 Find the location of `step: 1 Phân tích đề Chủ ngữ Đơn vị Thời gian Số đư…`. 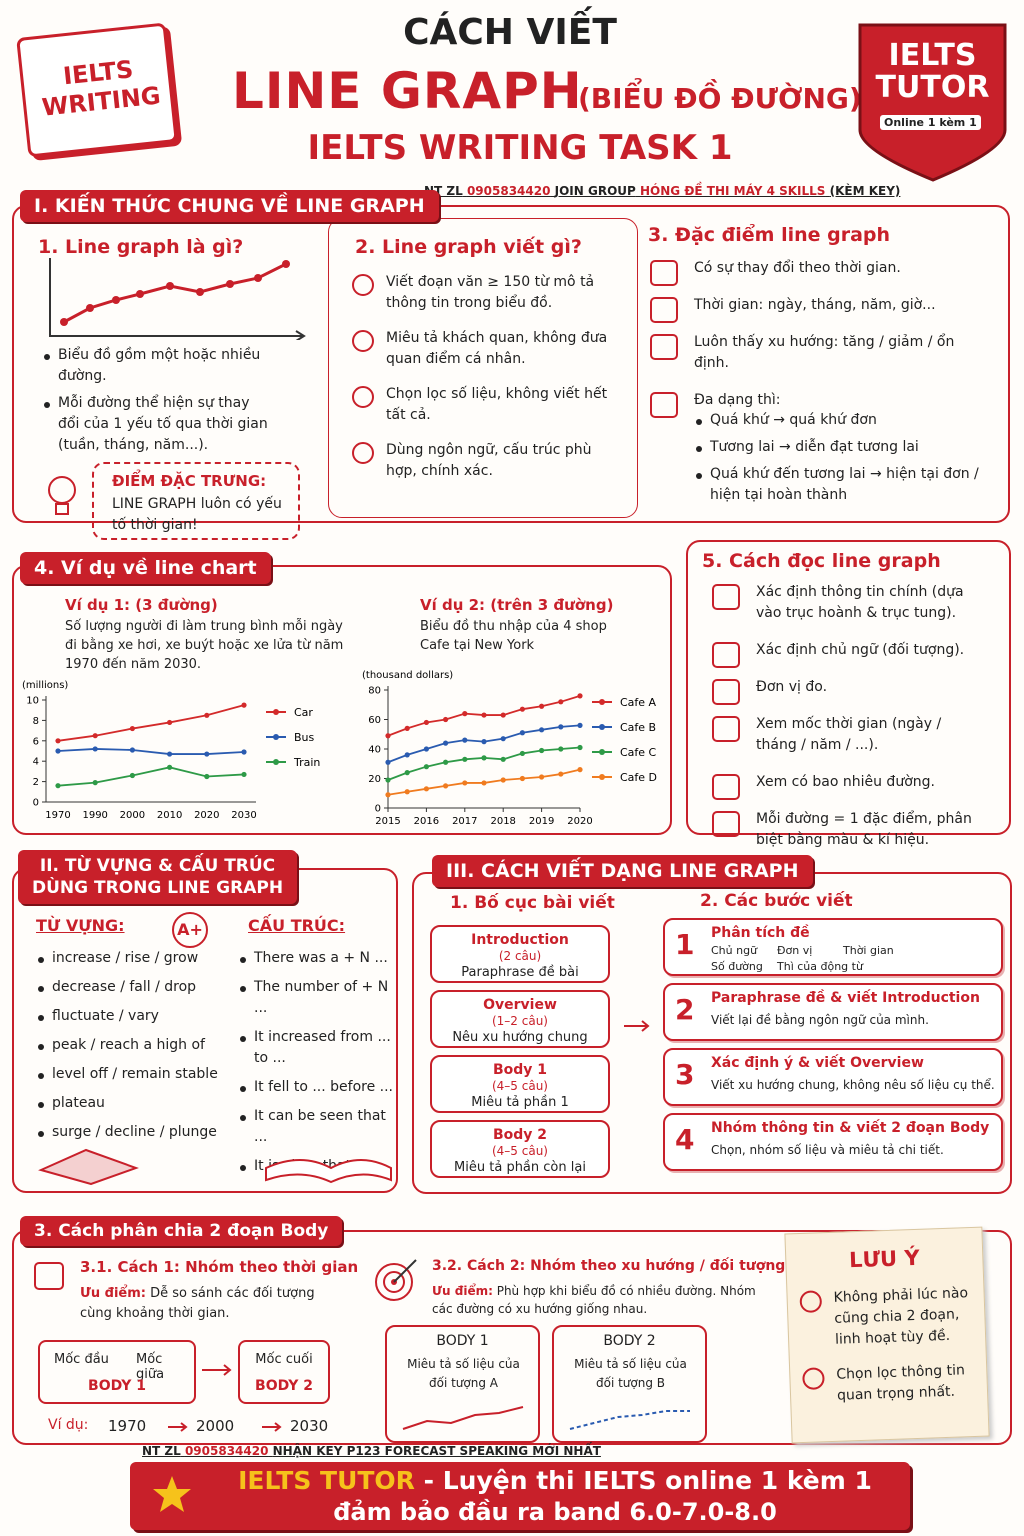

step: 1 Phân tích đề Chủ ngữ Đơn vị Thời gian Số đư… is located at coordinates (833, 947).